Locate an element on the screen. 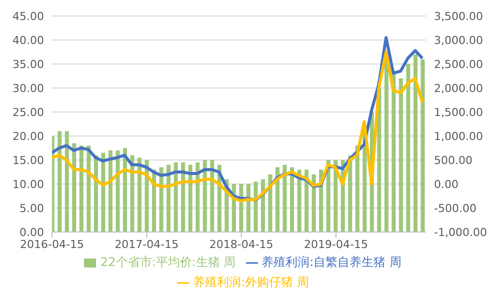  x-tick-label: 2018-04-15 is located at coordinates (241, 244).